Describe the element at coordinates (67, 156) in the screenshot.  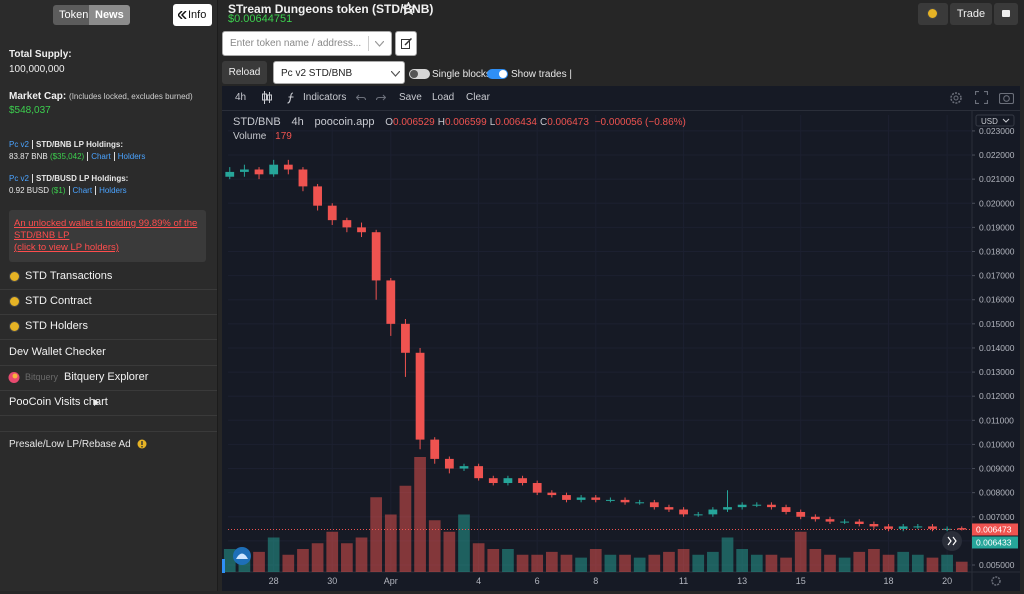
I see `lp-usd: ($35,042)` at that location.